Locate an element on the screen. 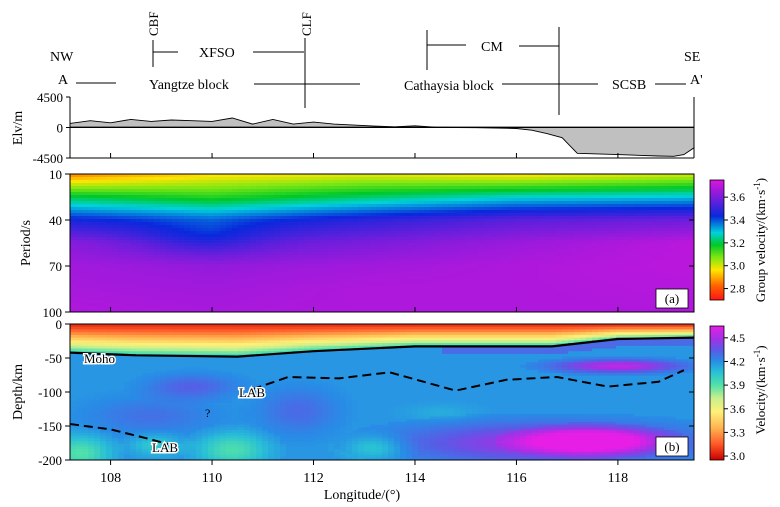  label-a: A is located at coordinates (63, 80).